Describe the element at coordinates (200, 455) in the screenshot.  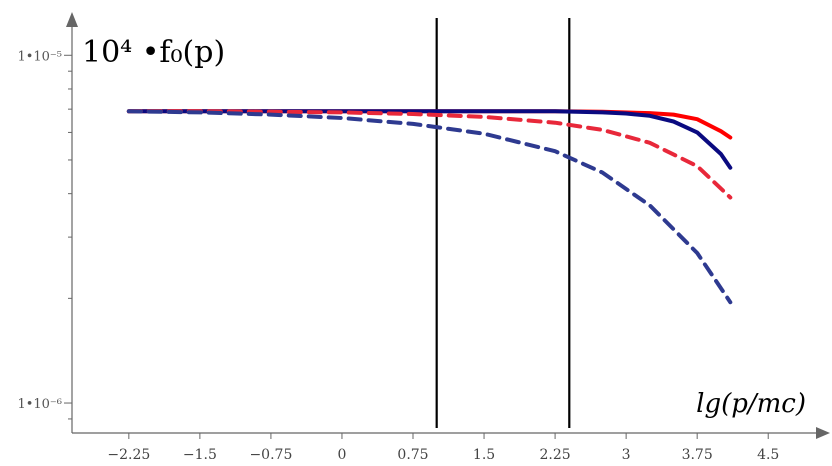
I see `x-tick-label: −1.5` at that location.